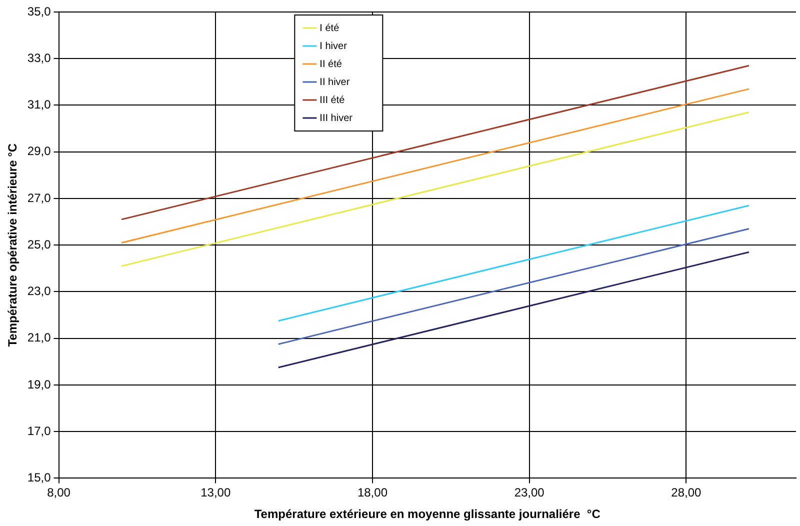 Image resolution: width=800 pixels, height=526 pixels. Describe the element at coordinates (334, 46) in the screenshot. I see `legend-label: I hiver` at that location.